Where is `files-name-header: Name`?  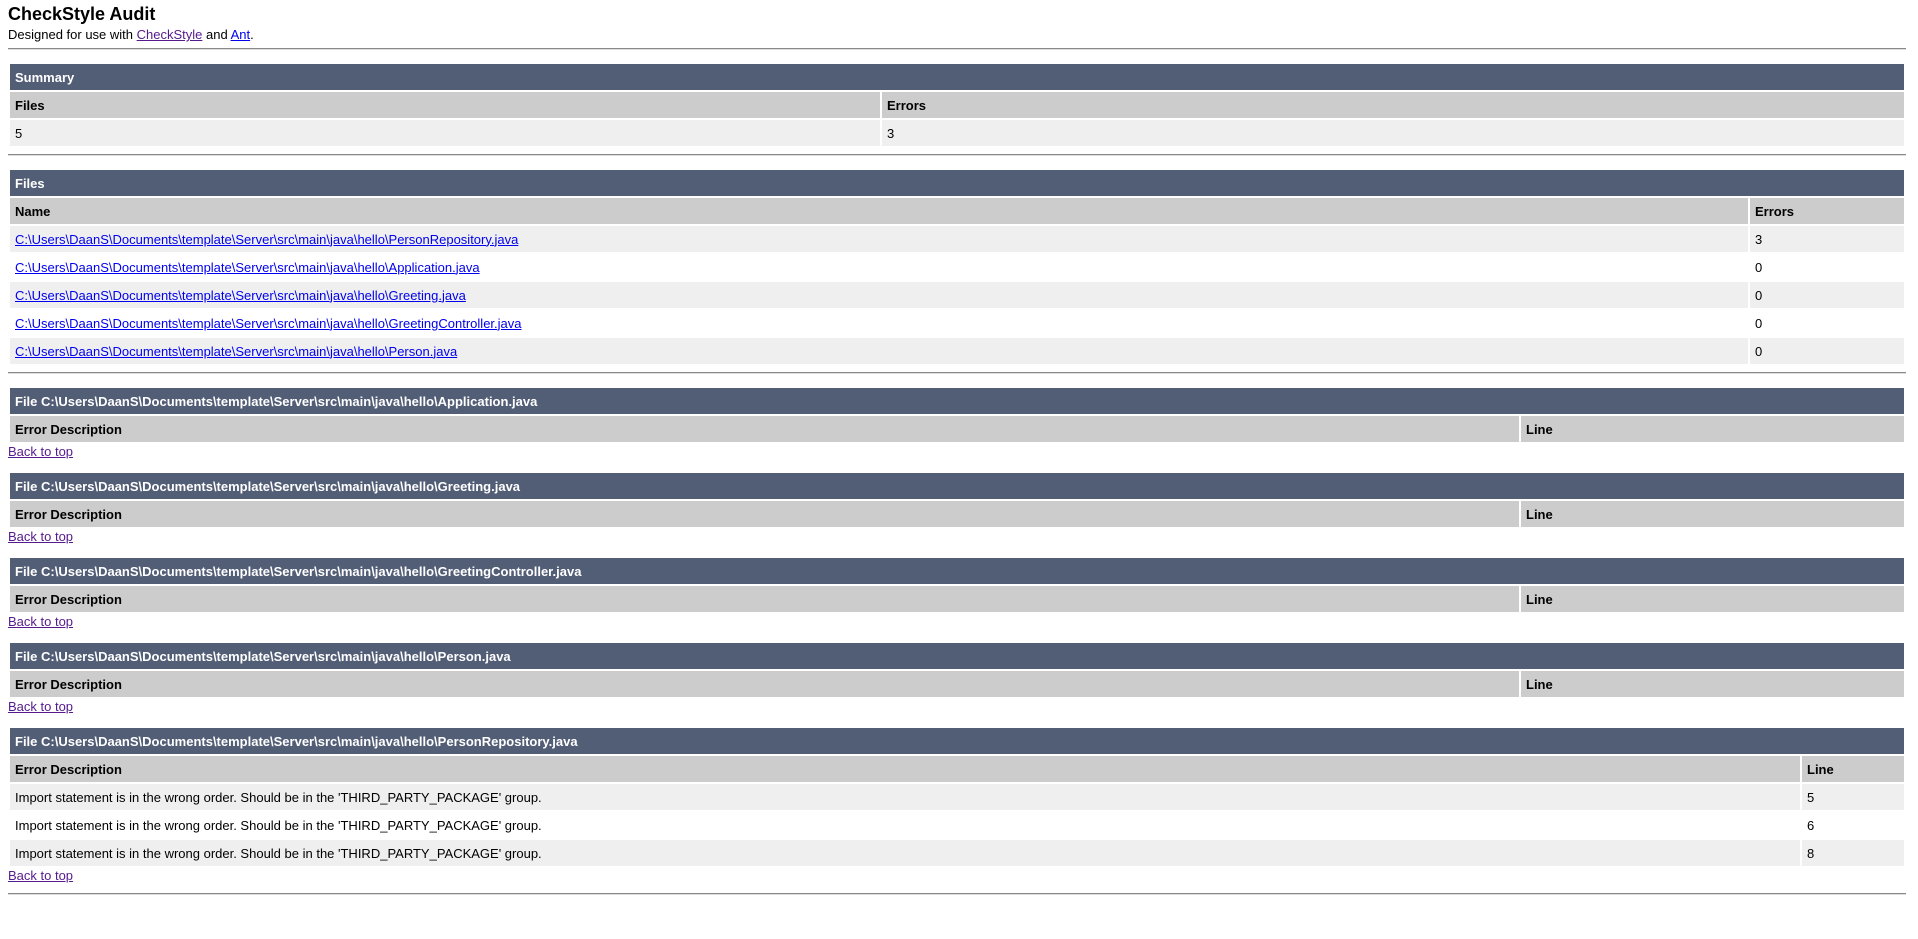
files-name-header: Name is located at coordinates (879, 211).